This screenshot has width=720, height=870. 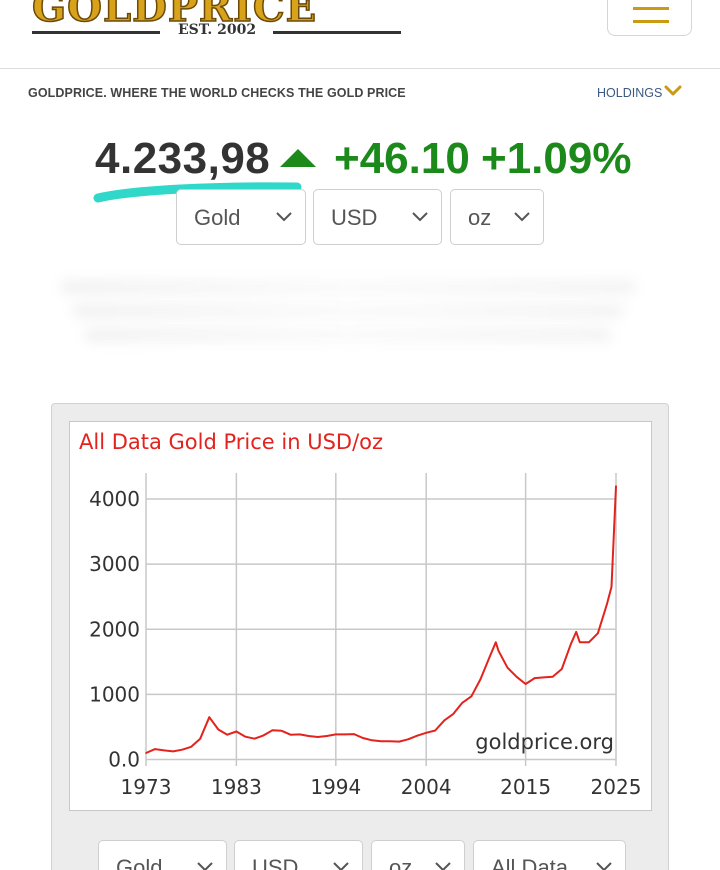 What do you see at coordinates (401, 862) in the screenshot?
I see `chart-unit-select-value: oz` at bounding box center [401, 862].